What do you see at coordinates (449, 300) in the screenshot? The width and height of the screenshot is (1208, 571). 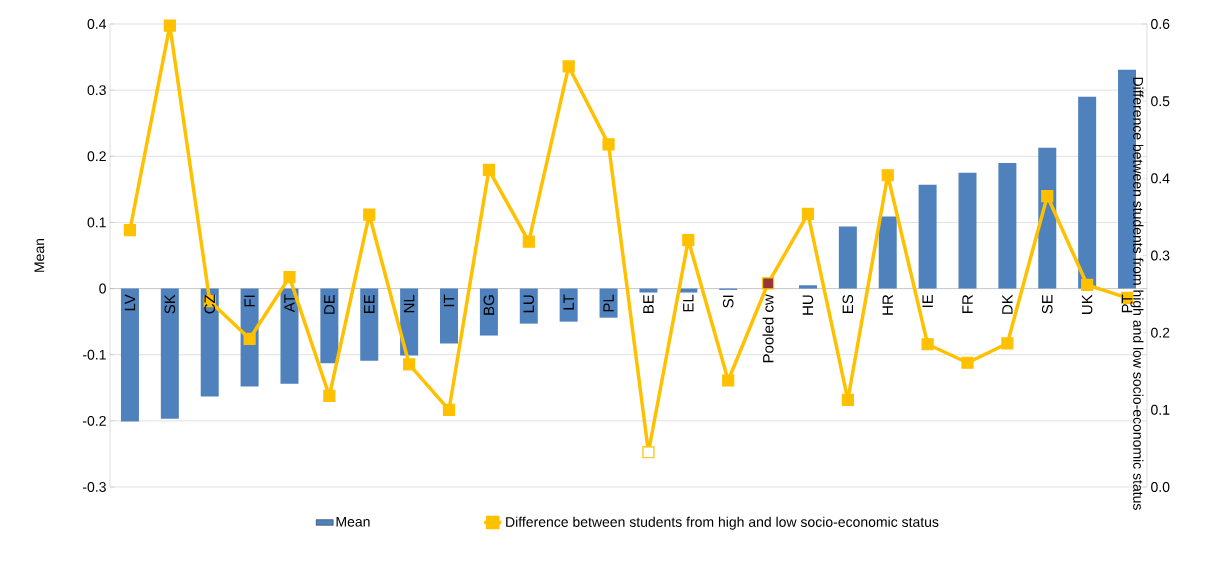 I see `x-tick-label: IT` at bounding box center [449, 300].